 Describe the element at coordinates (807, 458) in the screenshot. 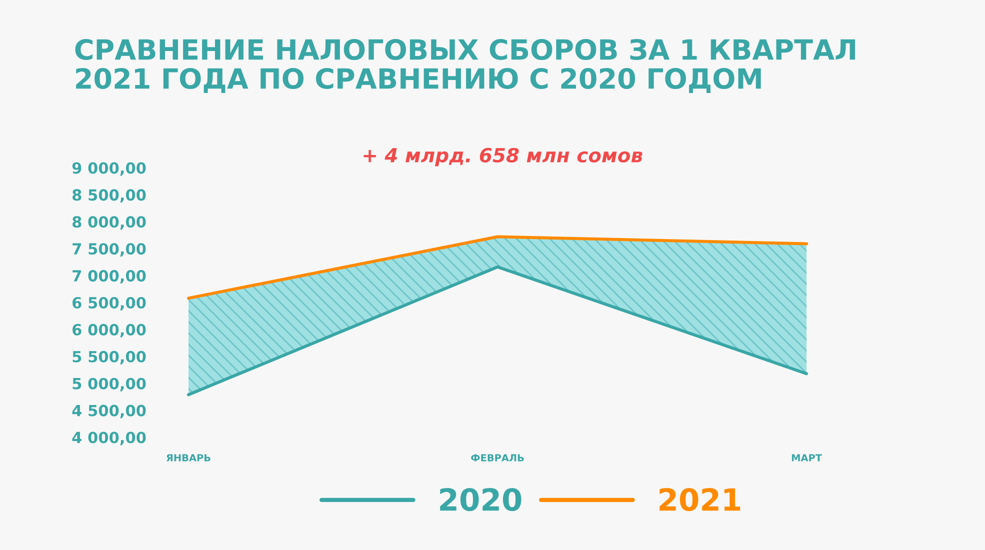

I see `x-tick-label: МАРТ` at that location.